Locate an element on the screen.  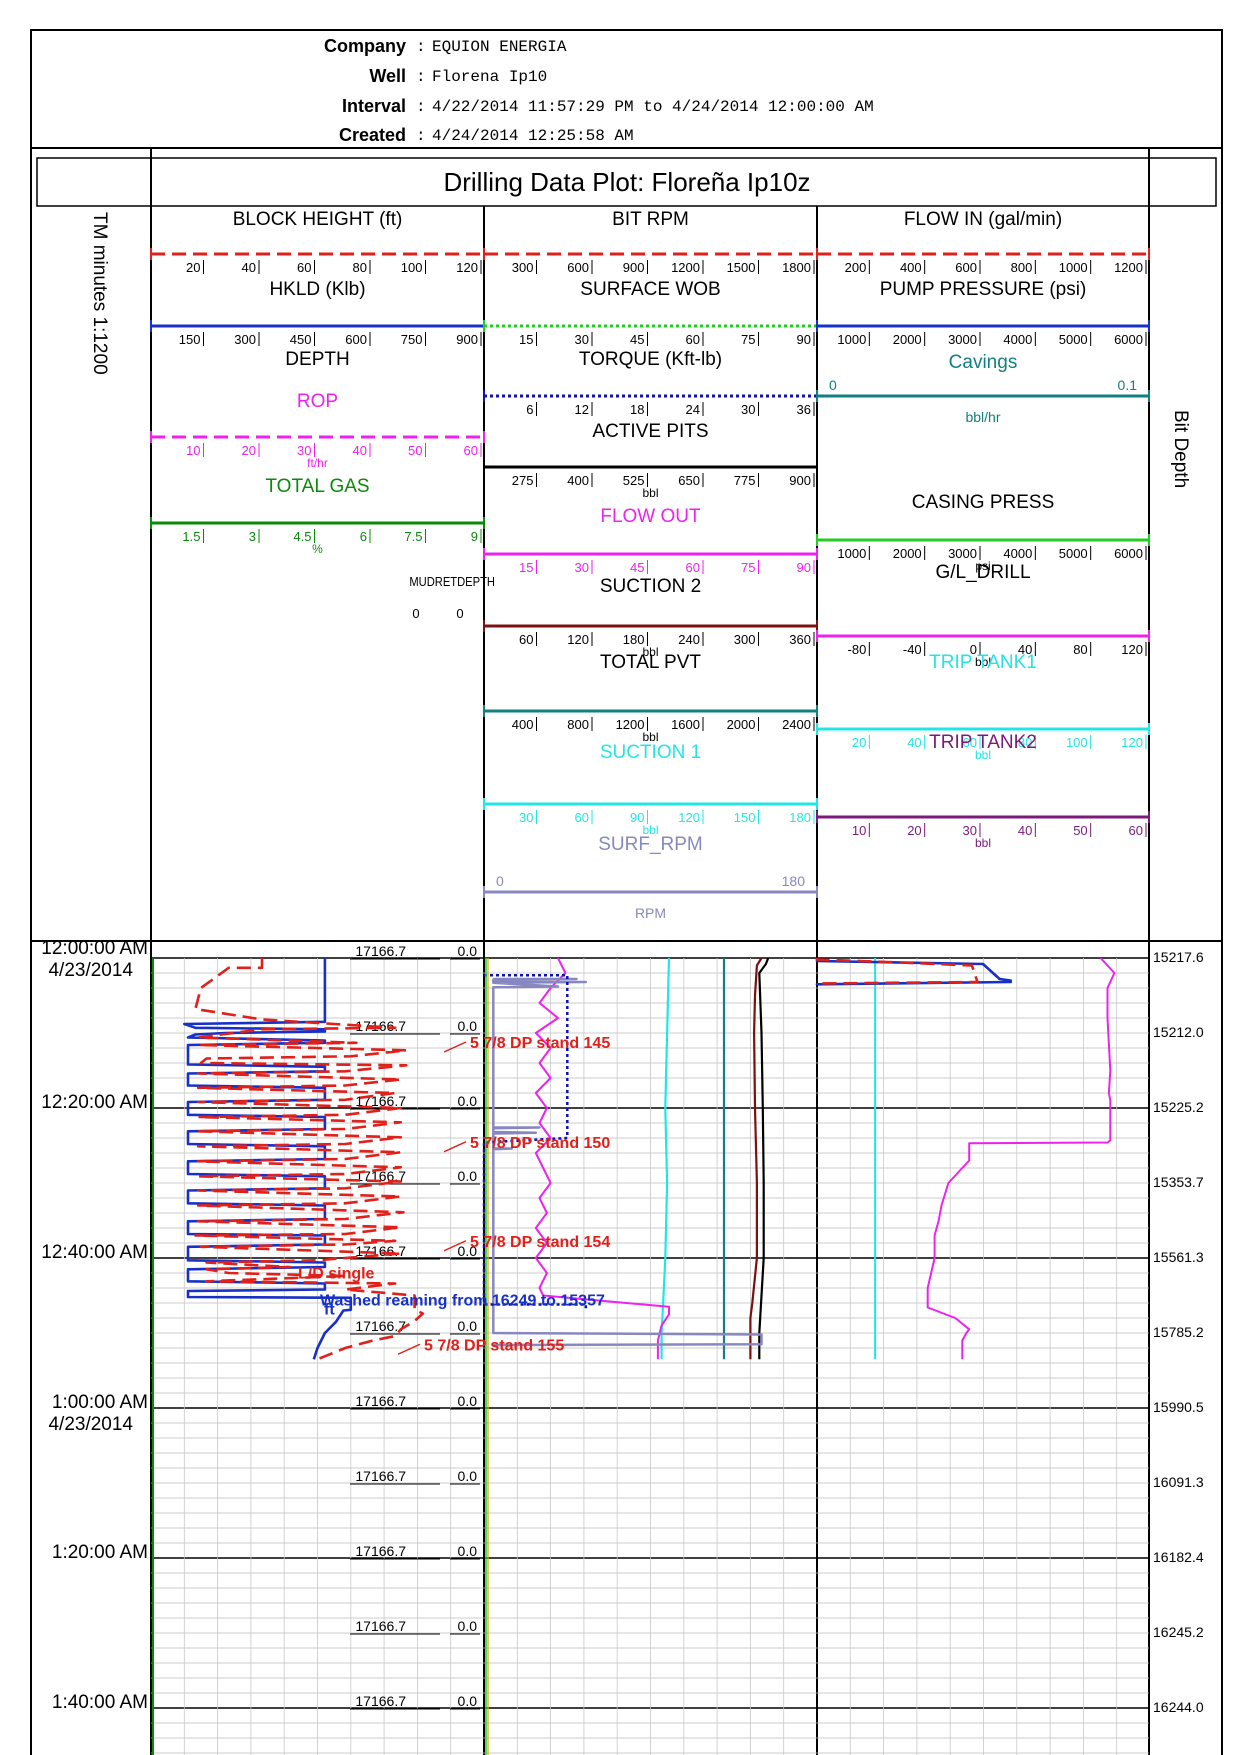
tick-label: 240 is located at coordinates (689, 639).